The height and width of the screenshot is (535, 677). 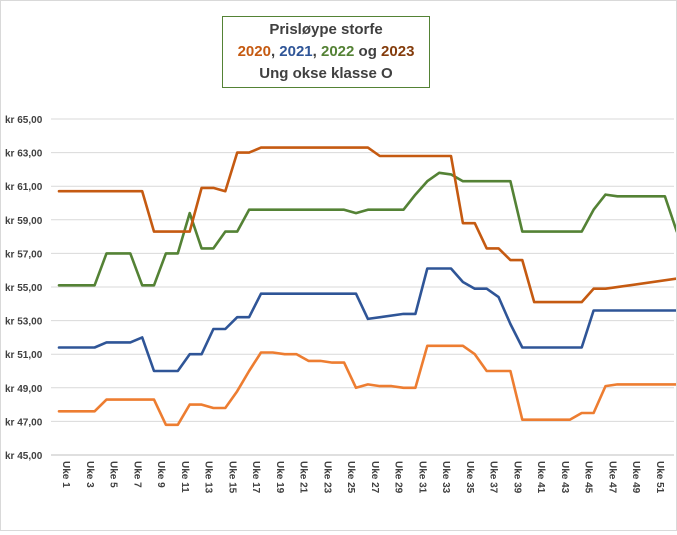 I want to click on y-tick-label: kr 49,00, so click(x=24, y=389).